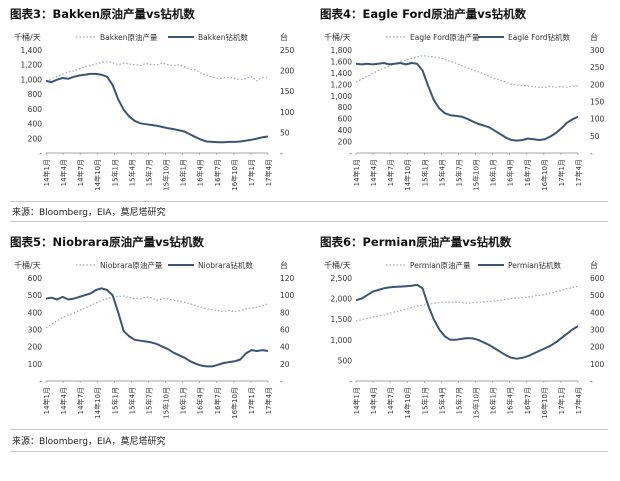  Describe the element at coordinates (285, 347) in the screenshot. I see `right-tick-label: 40` at that location.